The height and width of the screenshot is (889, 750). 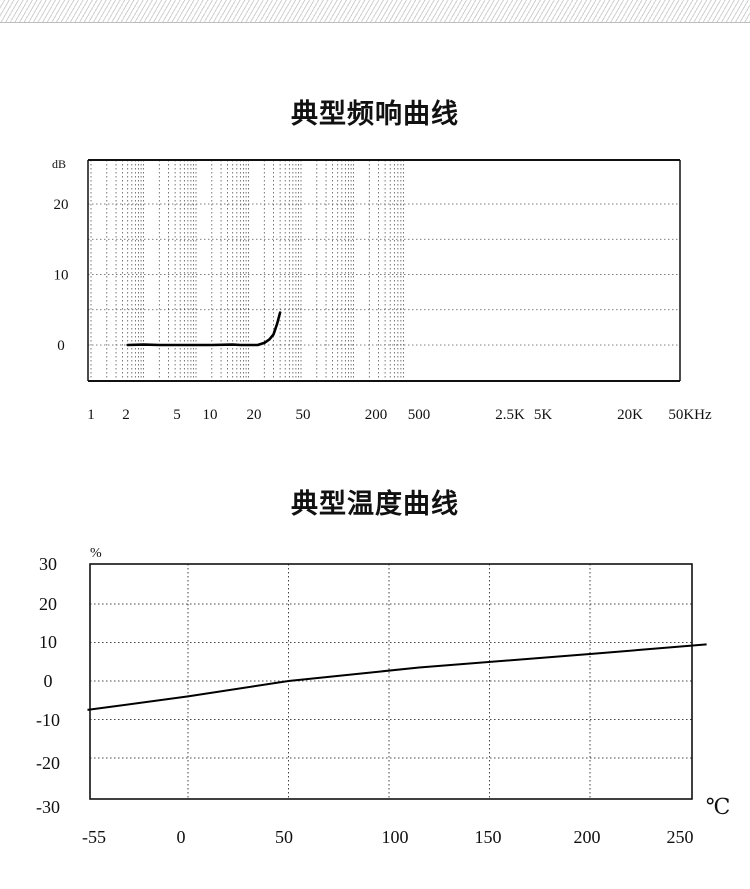 What do you see at coordinates (680, 837) in the screenshot?
I see `temp-x-tick-label: 250` at bounding box center [680, 837].